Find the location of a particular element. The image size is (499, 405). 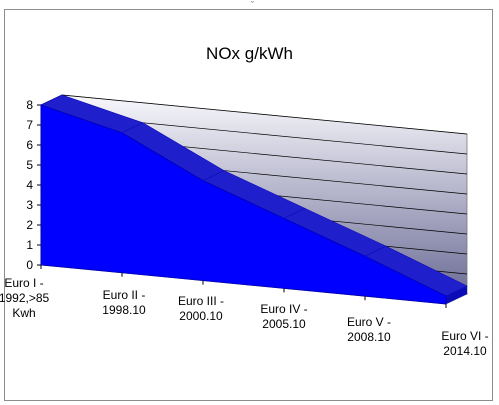

x-tick-label-line: Euro VI - is located at coordinates (464, 336).